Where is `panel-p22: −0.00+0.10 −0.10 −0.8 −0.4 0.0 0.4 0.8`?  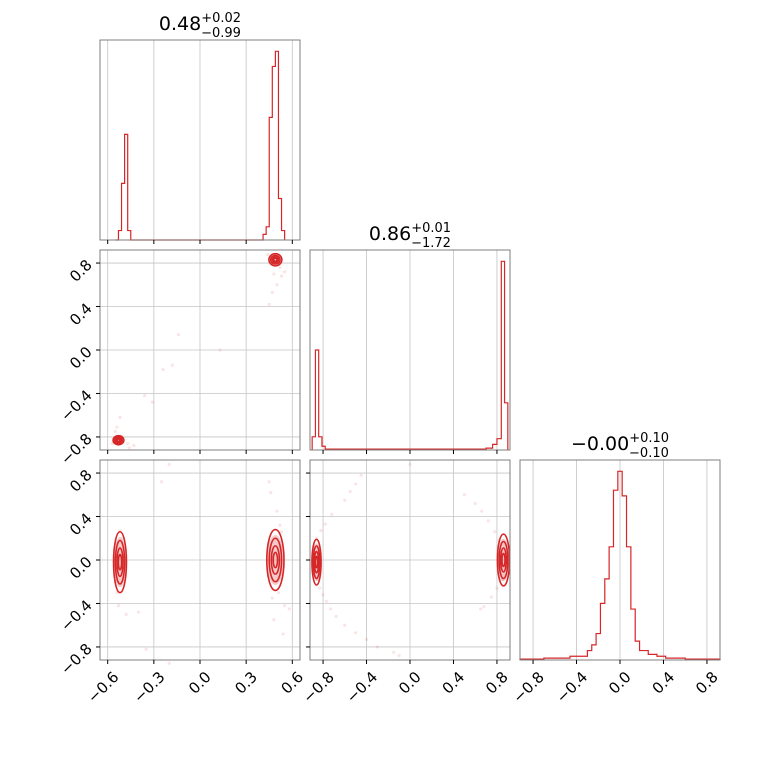 panel-p22: −0.00+0.10 −0.10 −0.8 −0.4 0.0 0.4 0.8 is located at coordinates (615, 569).